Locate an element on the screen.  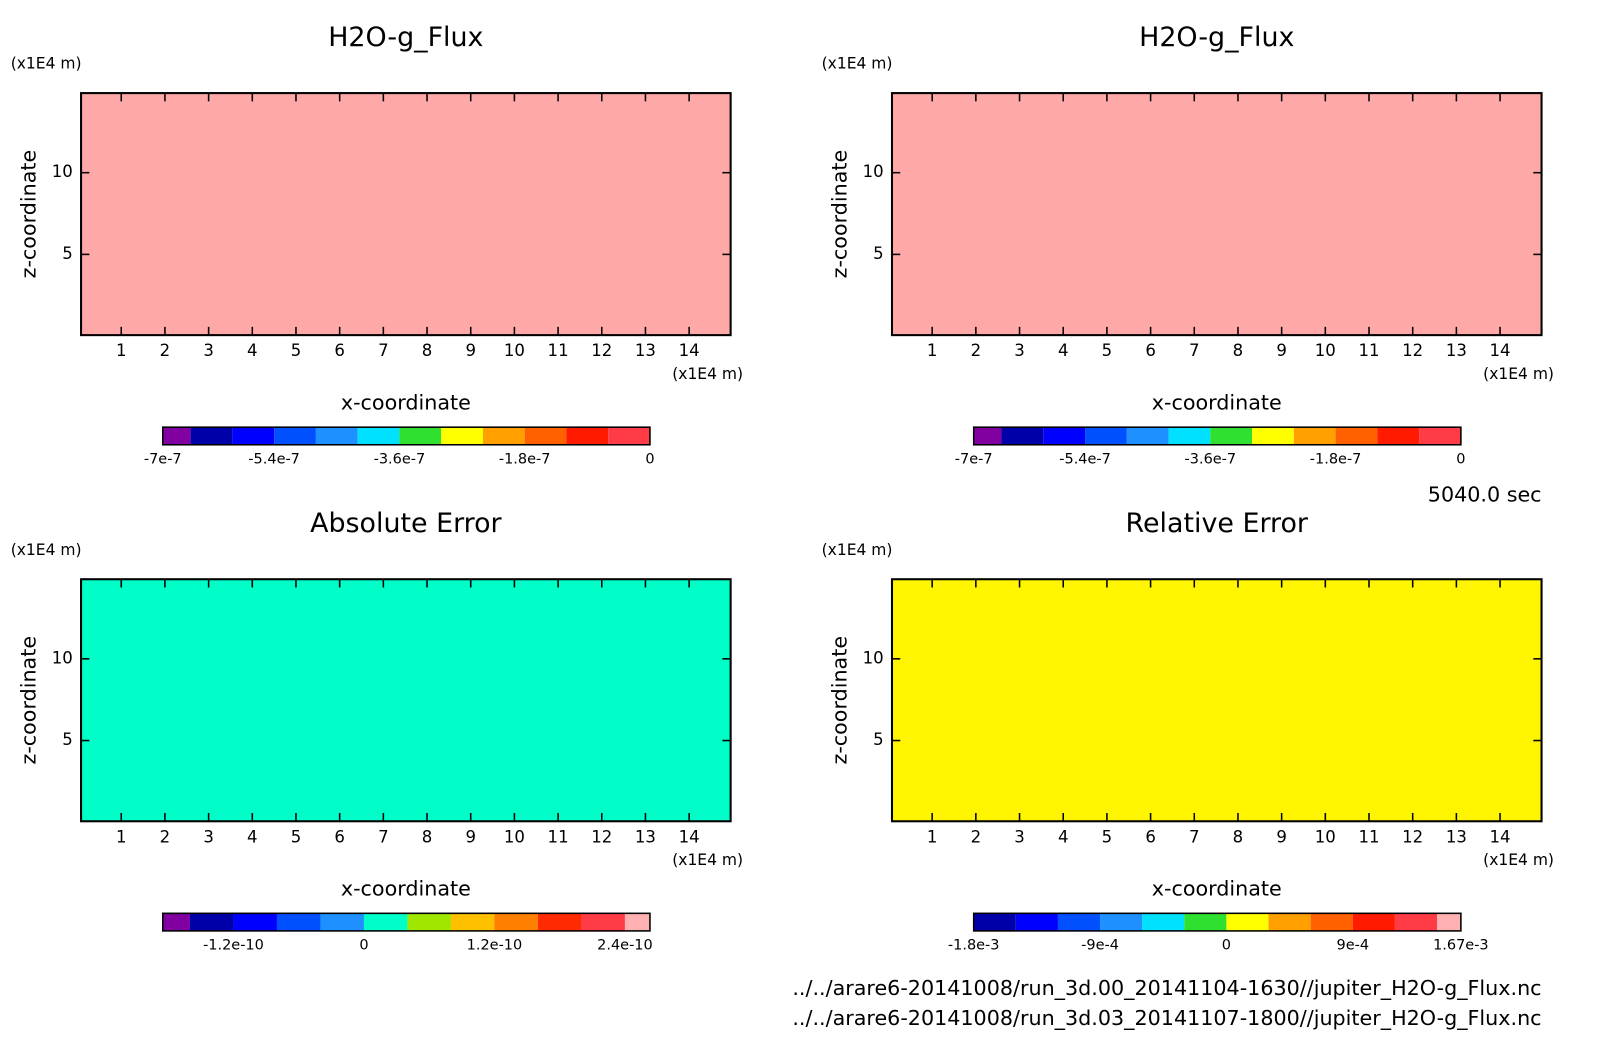
colorbar-tick-label: -5.4e-7 is located at coordinates (1085, 459).